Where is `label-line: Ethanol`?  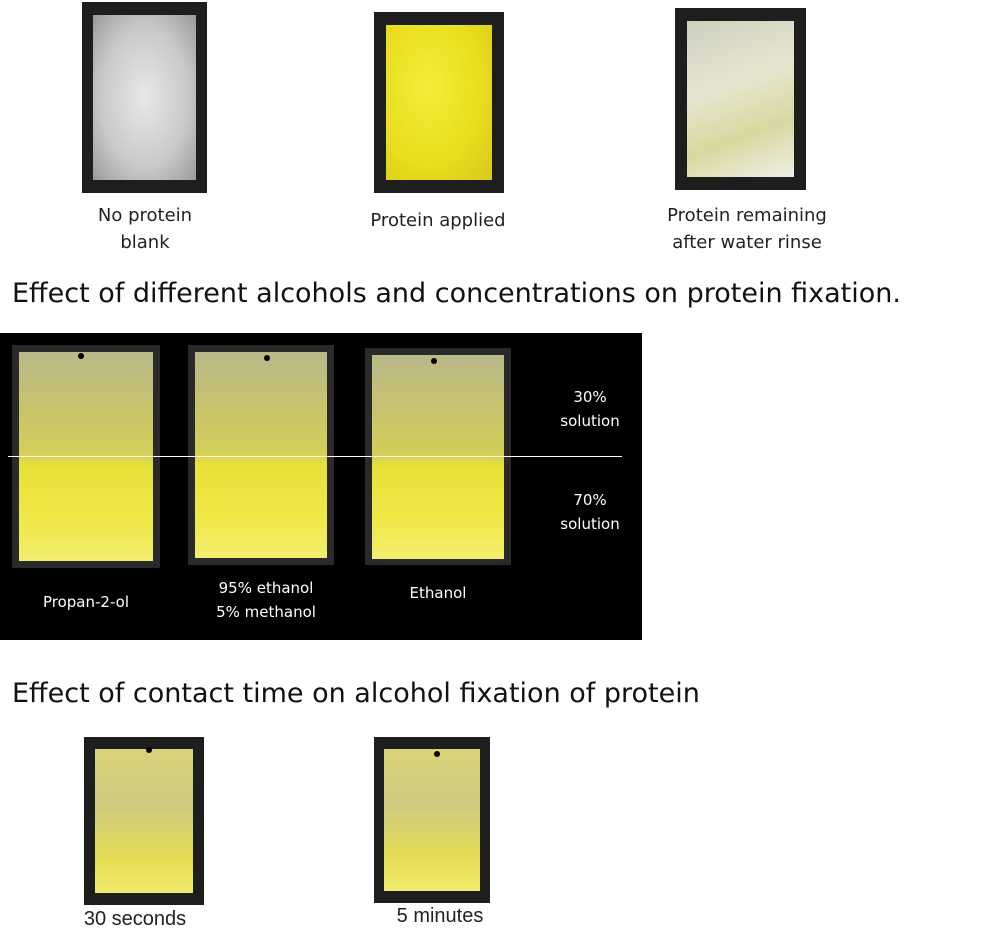
label-line: Ethanol is located at coordinates (438, 593).